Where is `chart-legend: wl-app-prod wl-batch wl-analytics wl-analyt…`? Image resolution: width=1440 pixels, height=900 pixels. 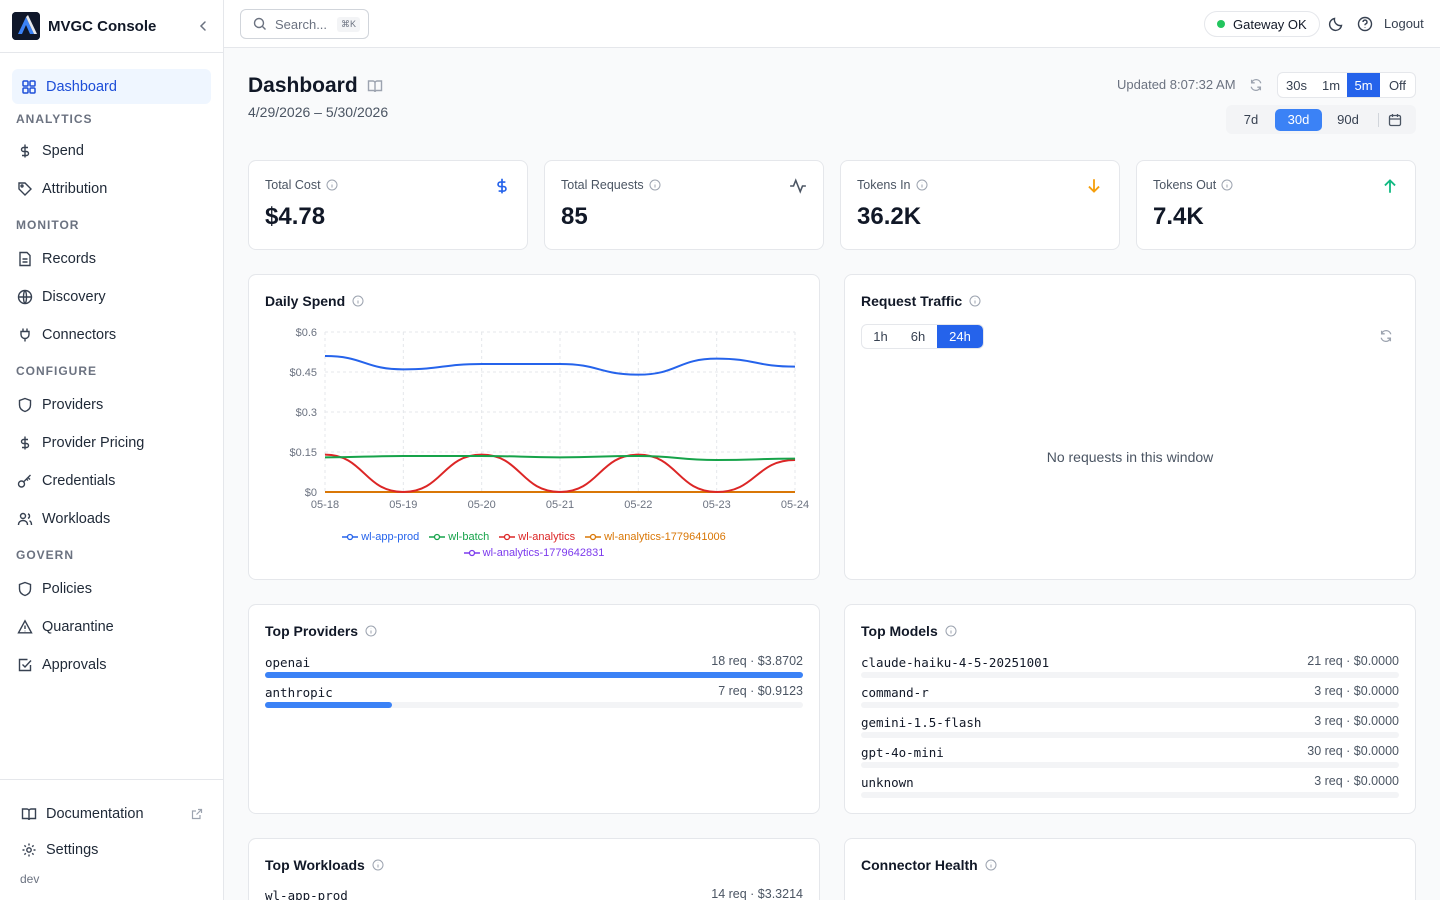 chart-legend: wl-app-prod wl-batch wl-analytics wl-analyt… is located at coordinates (534, 545).